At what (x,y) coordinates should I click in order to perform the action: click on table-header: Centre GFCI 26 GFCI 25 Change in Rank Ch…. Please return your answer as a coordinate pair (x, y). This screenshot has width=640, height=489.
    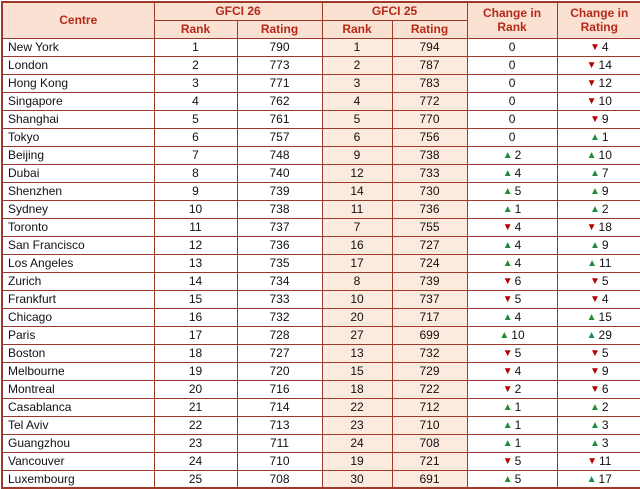
    Looking at the image, I should click on (320, 20).